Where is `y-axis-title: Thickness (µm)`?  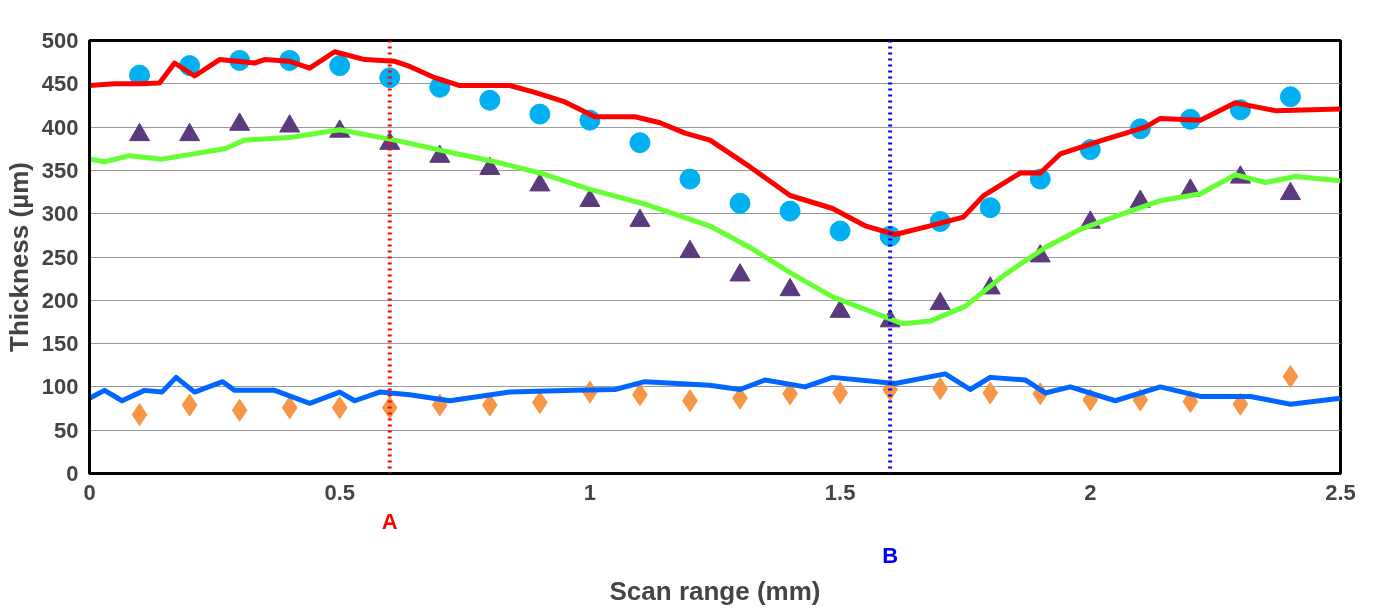
y-axis-title: Thickness (µm) is located at coordinates (18, 257).